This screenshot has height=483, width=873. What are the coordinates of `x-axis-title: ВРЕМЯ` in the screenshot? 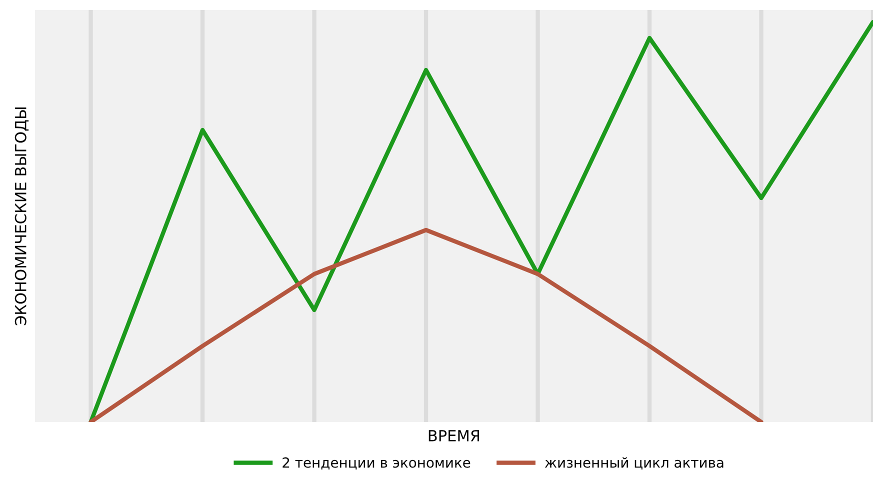 It's located at (454, 436).